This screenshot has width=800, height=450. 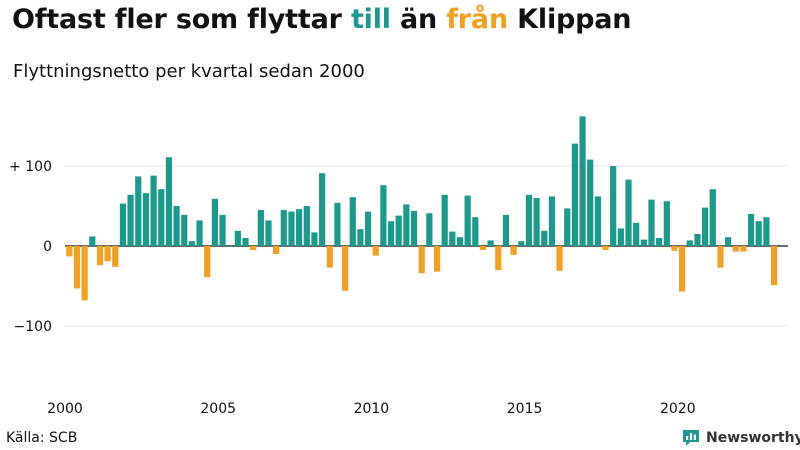 I want to click on bar-2009-q4, so click(x=368, y=228).